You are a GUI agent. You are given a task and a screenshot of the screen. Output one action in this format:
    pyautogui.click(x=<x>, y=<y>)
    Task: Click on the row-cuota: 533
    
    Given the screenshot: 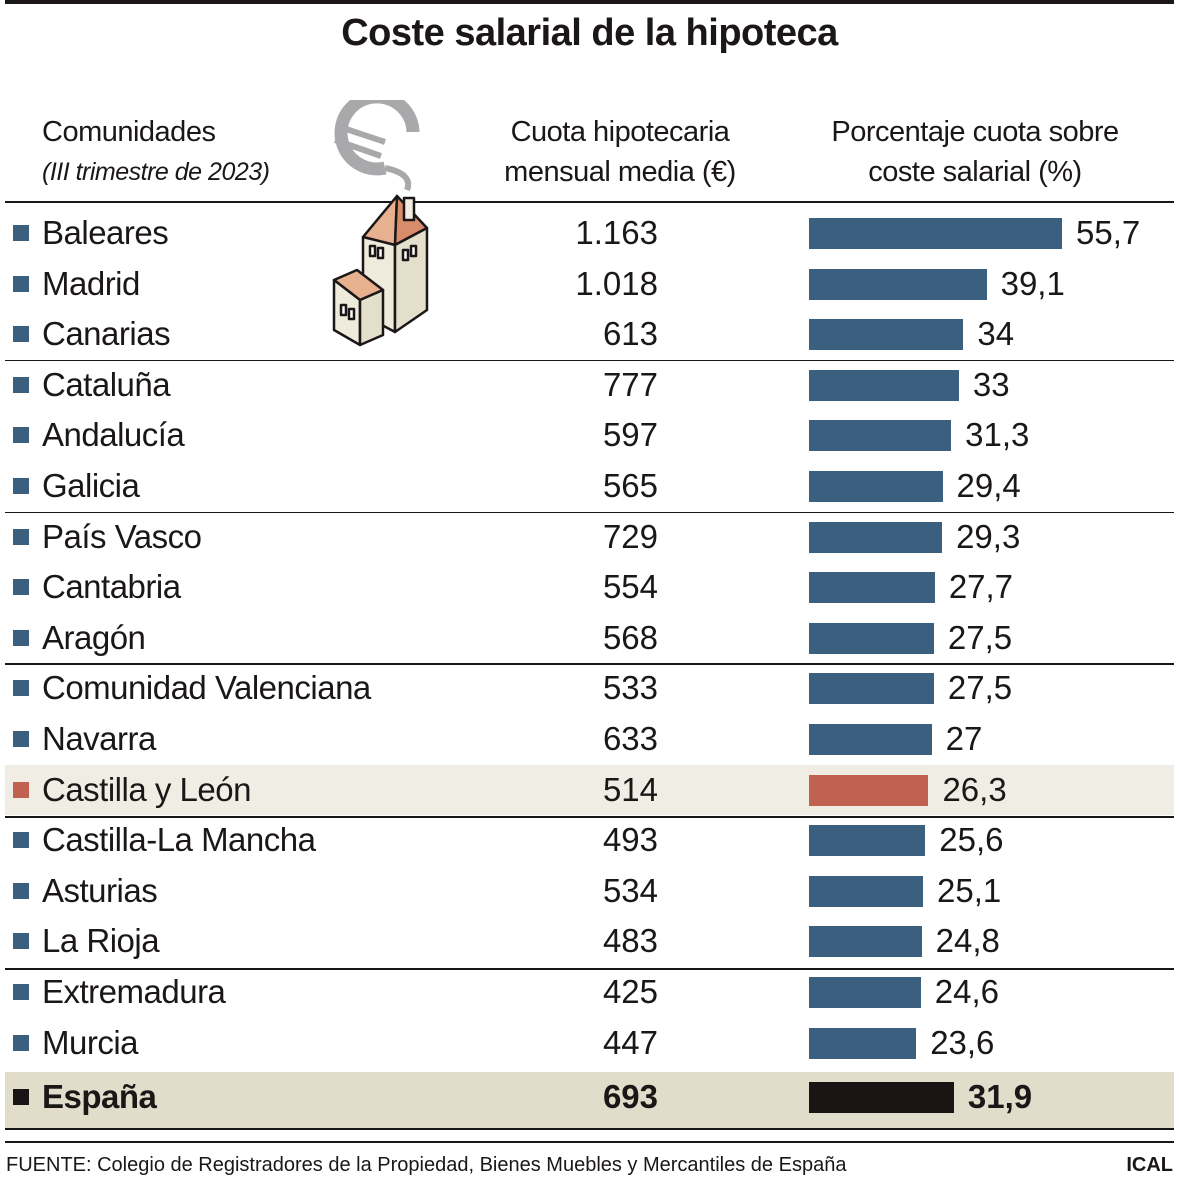 What is the action you would take?
    pyautogui.click(x=630, y=688)
    